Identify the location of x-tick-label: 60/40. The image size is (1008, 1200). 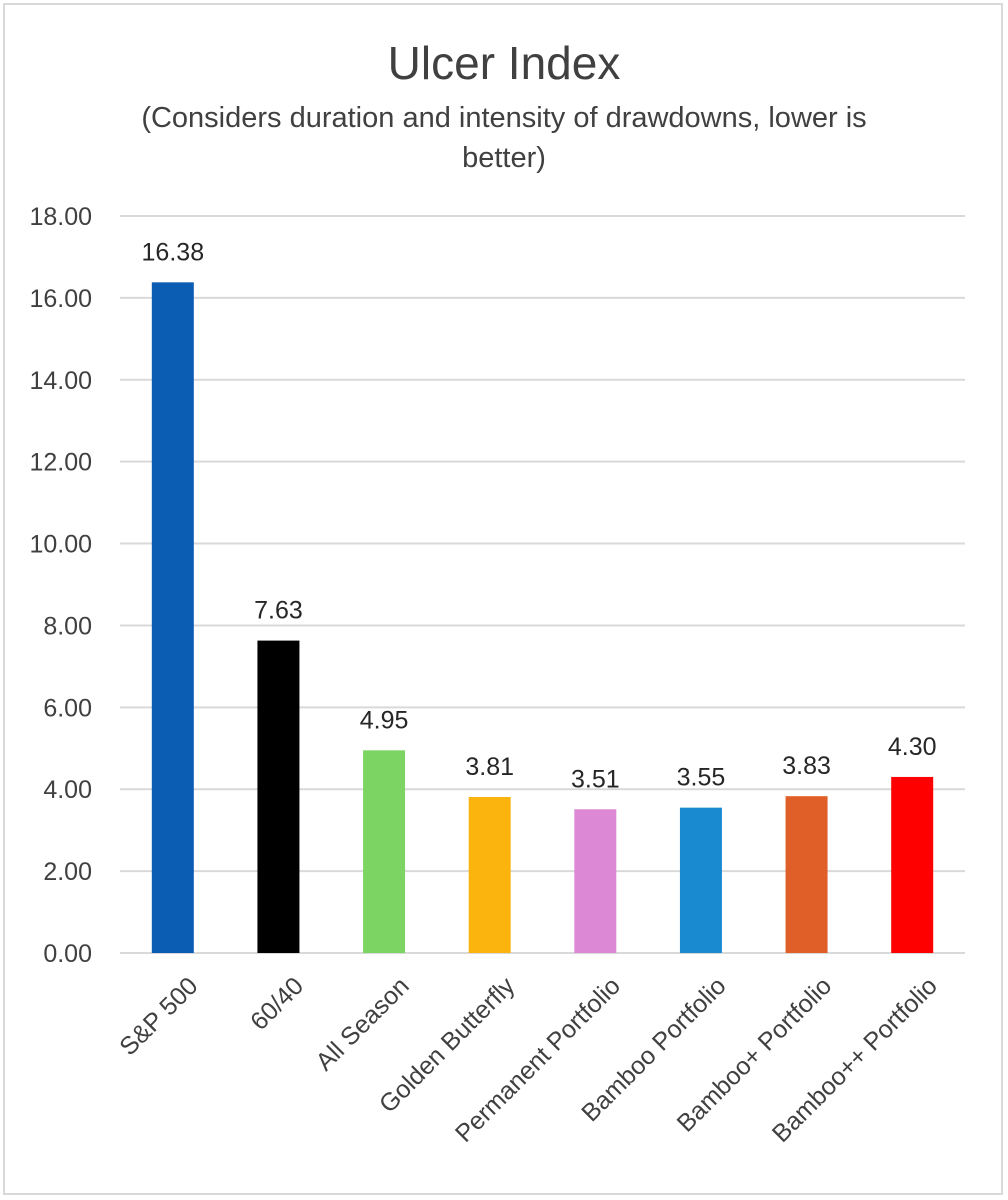
(277, 1004).